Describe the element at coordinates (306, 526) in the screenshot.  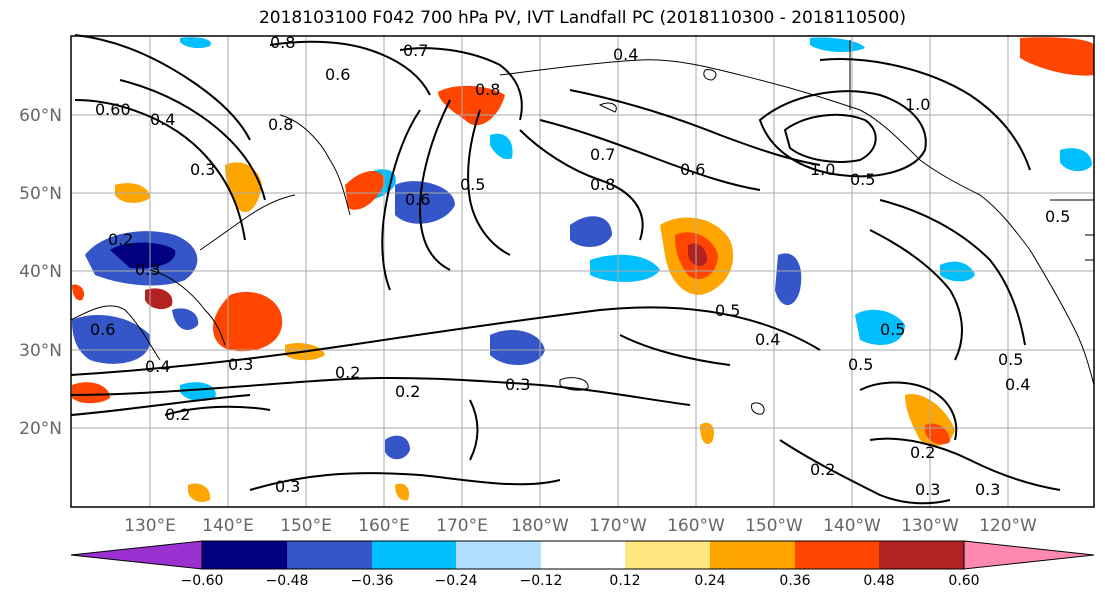
I see `lon-tick-label: 150°E` at that location.